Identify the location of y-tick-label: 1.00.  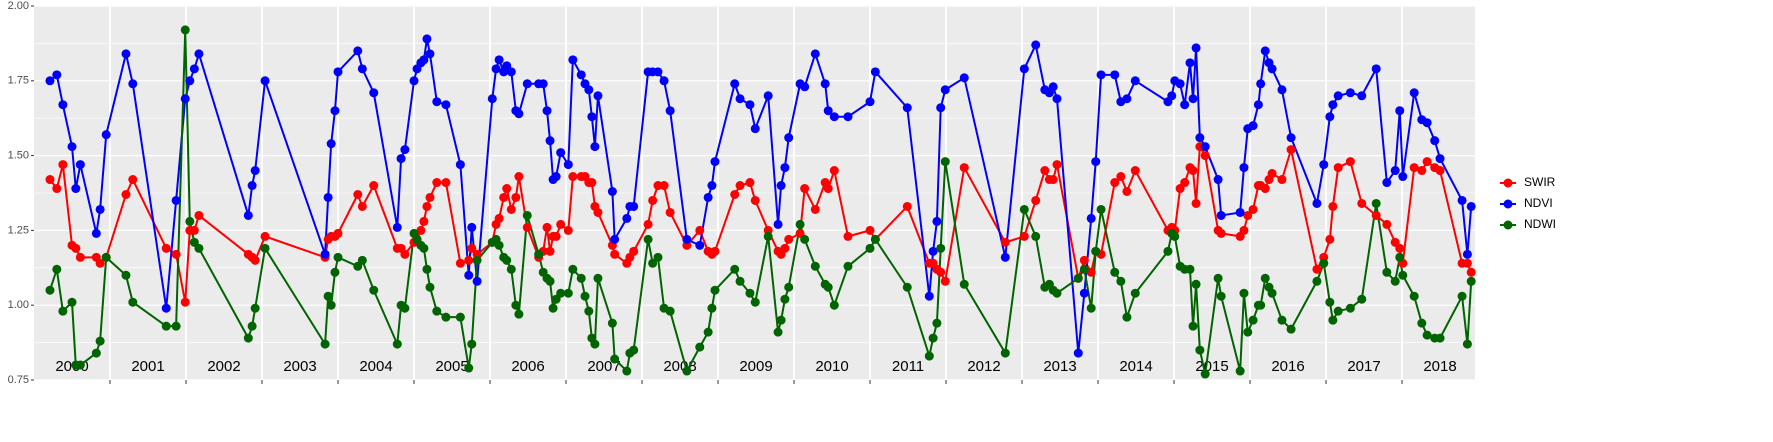
(18, 305).